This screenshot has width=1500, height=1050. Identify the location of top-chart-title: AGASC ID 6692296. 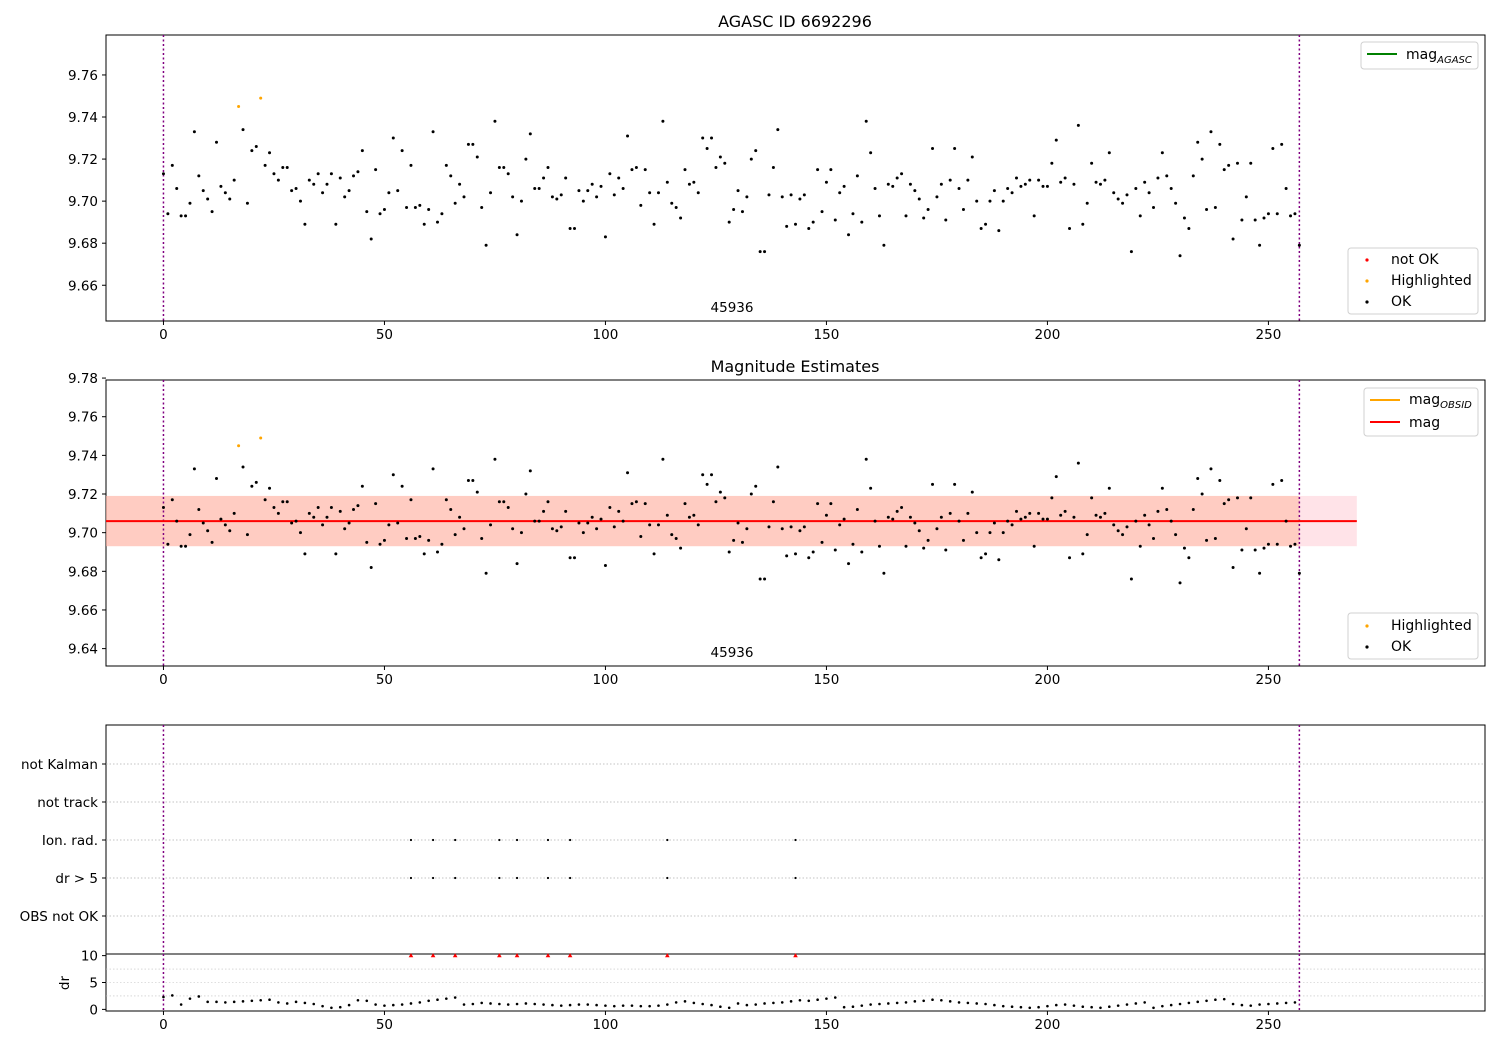
(795, 21).